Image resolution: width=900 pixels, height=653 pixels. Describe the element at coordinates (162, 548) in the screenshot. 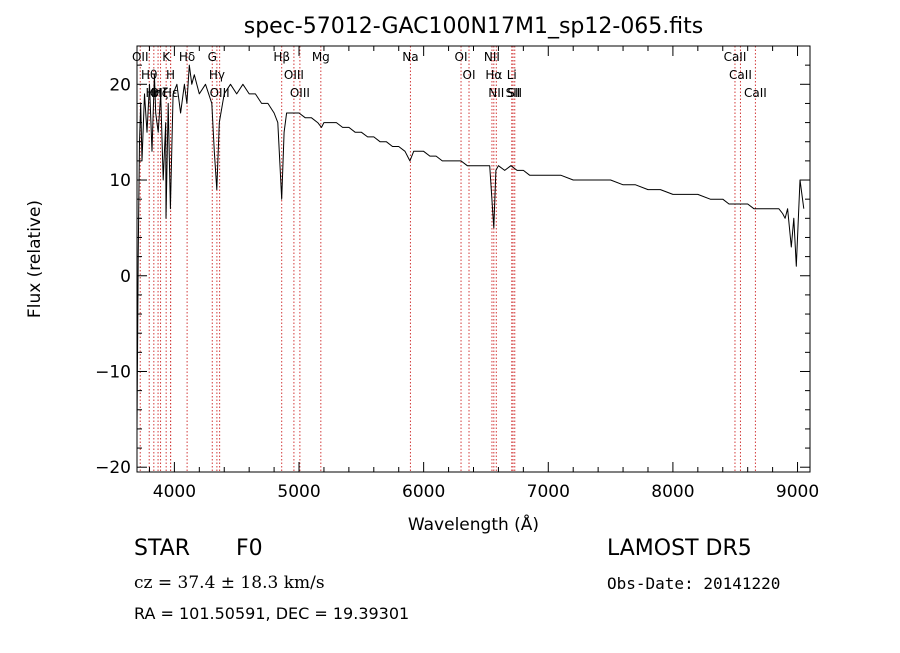

I see `object-class: STAR` at that location.